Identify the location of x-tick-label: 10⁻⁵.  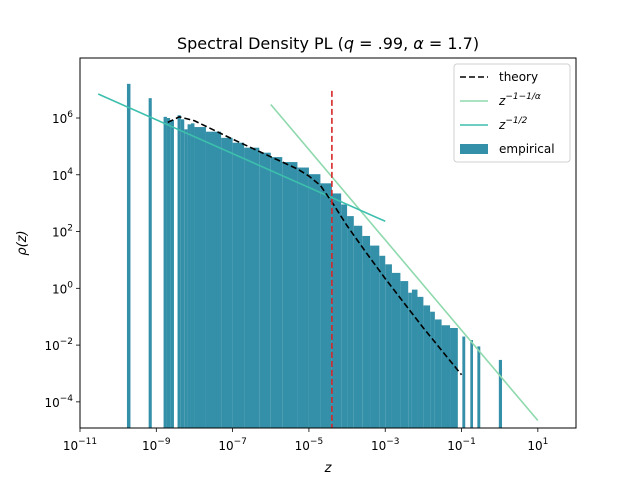
(309, 445).